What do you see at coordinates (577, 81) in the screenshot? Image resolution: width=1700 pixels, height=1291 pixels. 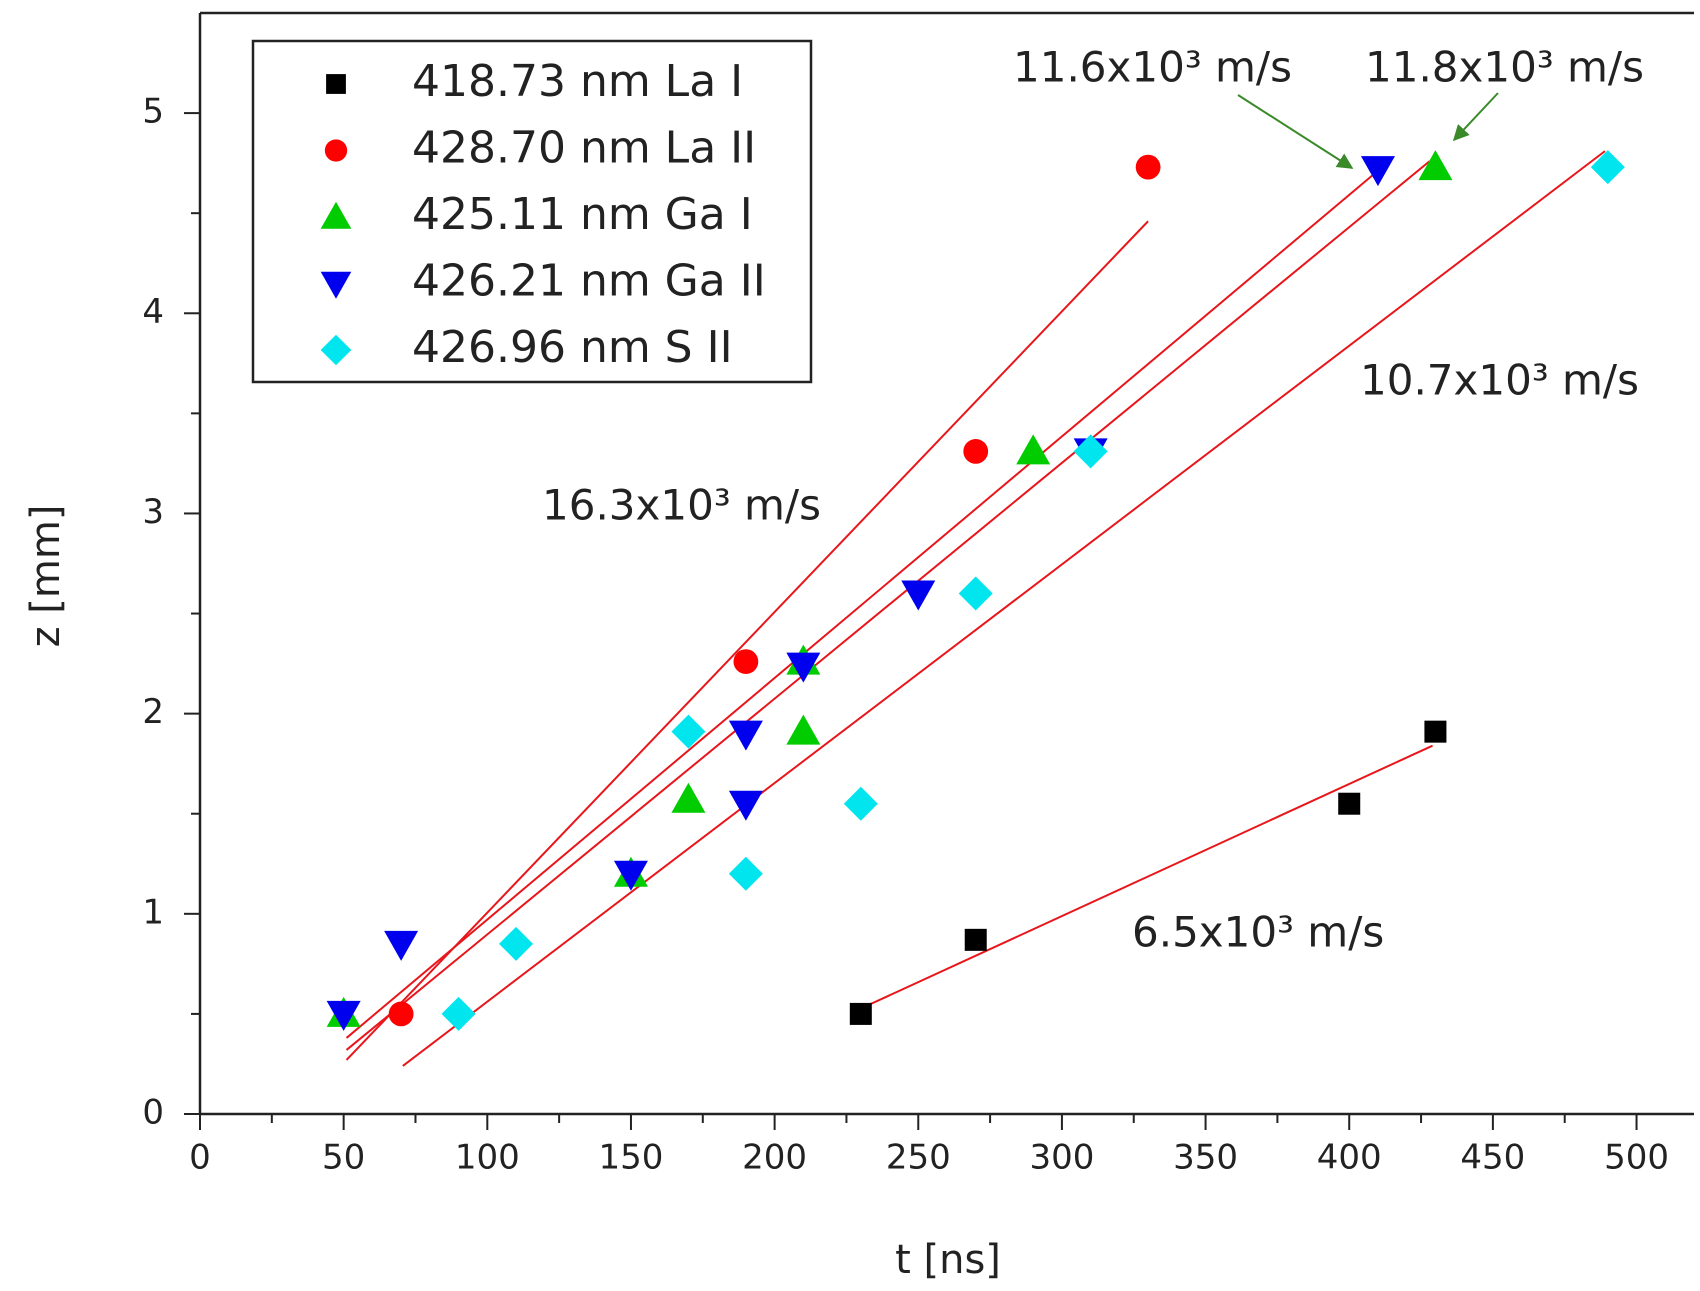 I see `legend-label: 418.73 nm La I` at bounding box center [577, 81].